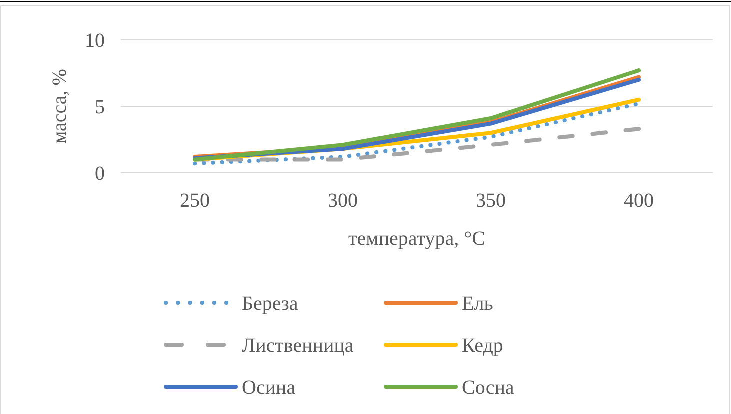 This screenshot has width=731, height=414. Describe the element at coordinates (269, 388) in the screenshot. I see `legend-label: Осина` at that location.